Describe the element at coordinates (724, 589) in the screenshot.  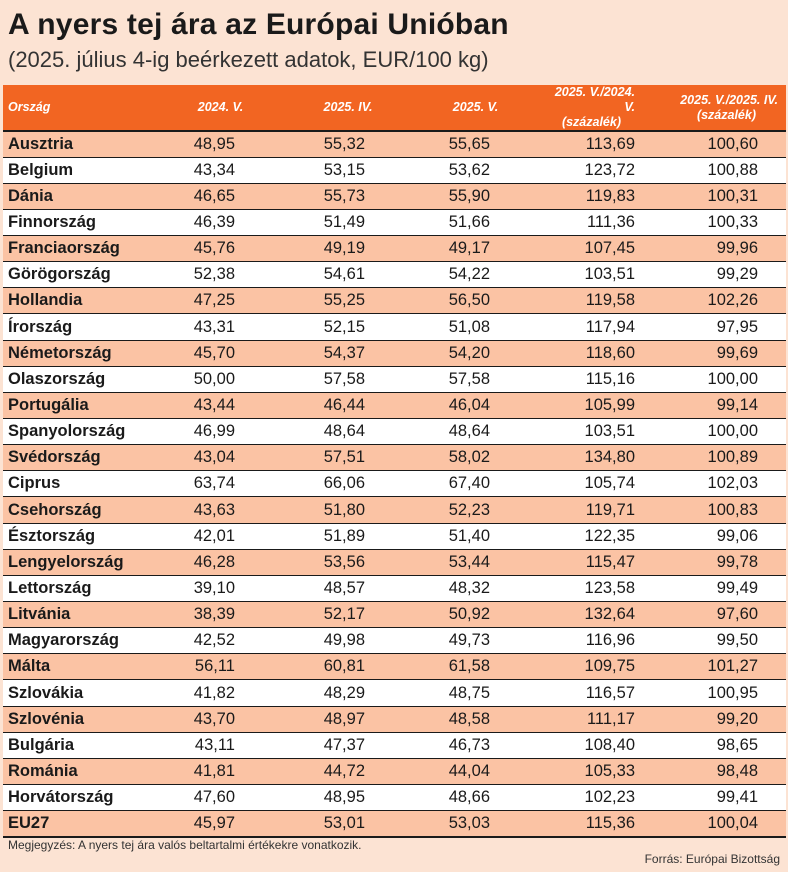
I see `cell-ratio-mom: 99,49` at that location.